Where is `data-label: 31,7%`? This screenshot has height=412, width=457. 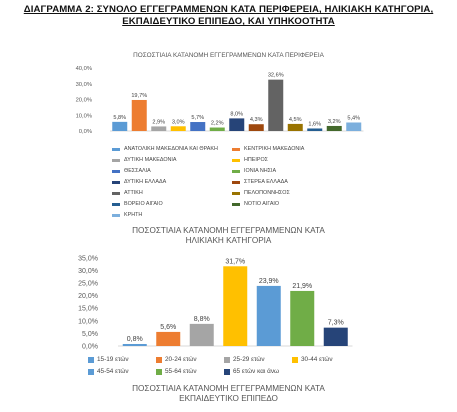
data-label: 31,7% is located at coordinates (235, 261).